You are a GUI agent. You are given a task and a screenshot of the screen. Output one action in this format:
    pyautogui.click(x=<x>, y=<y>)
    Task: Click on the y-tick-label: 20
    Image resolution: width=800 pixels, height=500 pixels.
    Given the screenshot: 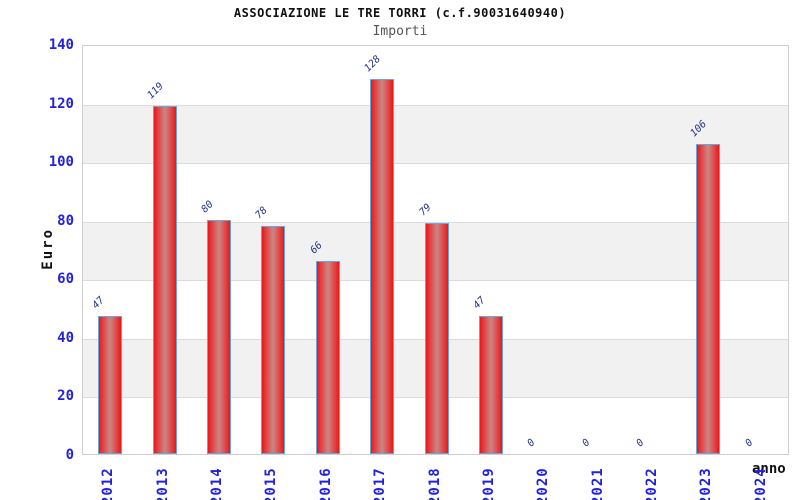 What is the action you would take?
    pyautogui.click(x=65, y=396)
    